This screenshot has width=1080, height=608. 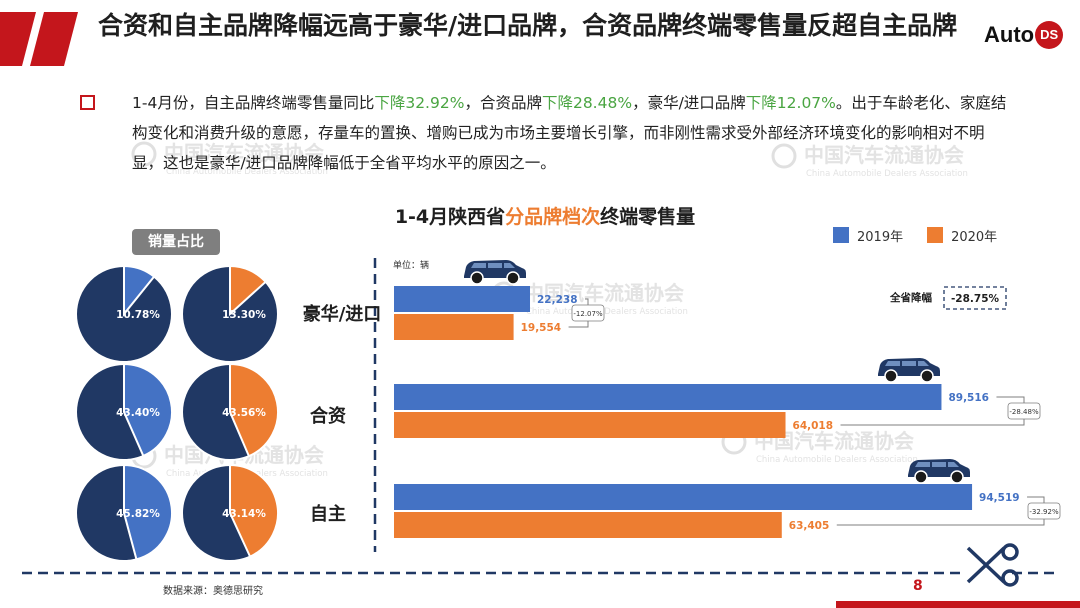 What do you see at coordinates (244, 413) in the screenshot?
I see `pie-label: 43.56%` at bounding box center [244, 413].